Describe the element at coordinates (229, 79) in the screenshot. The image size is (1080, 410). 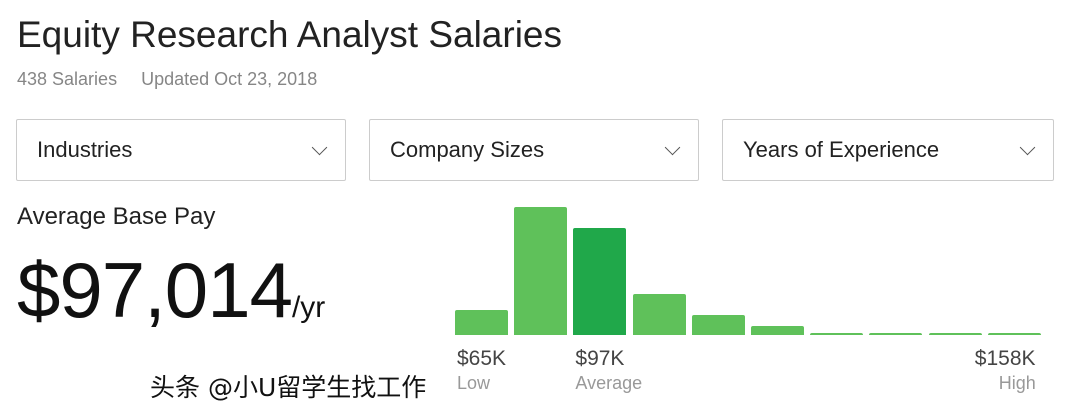
I see `updated-date: Updated Oct 23, 2018` at that location.